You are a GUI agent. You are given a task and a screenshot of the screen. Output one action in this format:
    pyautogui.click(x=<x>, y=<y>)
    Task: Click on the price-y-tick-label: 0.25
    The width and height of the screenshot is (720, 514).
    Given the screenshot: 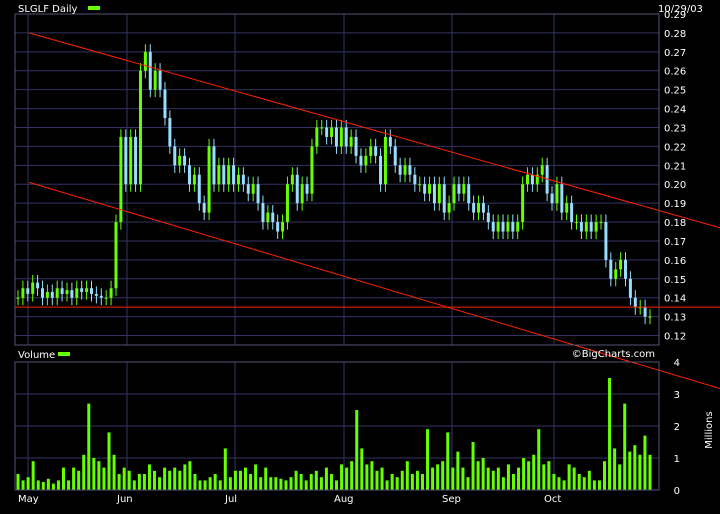 What is the action you would take?
    pyautogui.click(x=675, y=91)
    